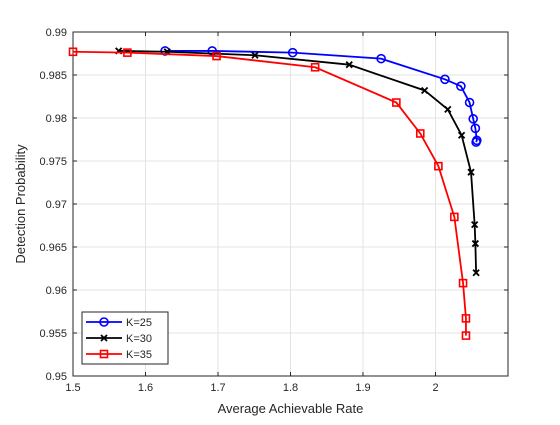 The image size is (560, 425). What do you see at coordinates (362, 388) in the screenshot?
I see `x-tick-label: 1.9` at bounding box center [362, 388].